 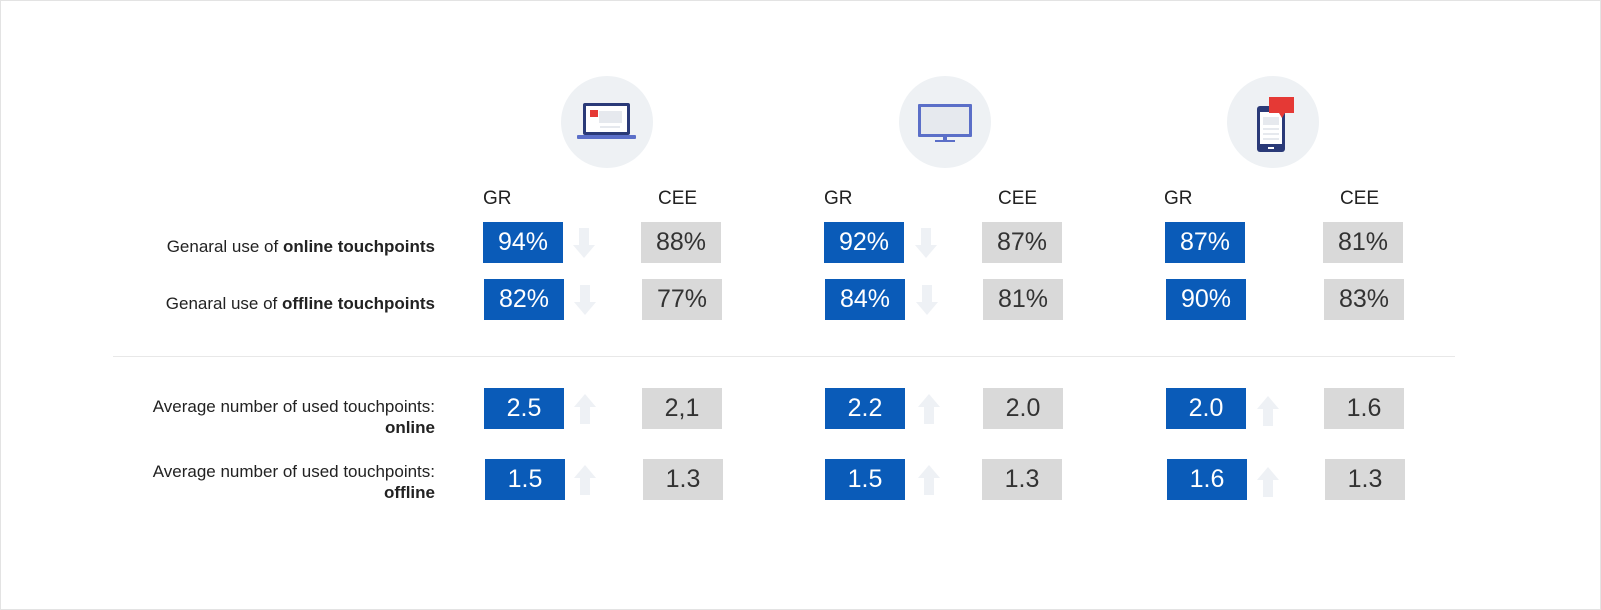 What do you see at coordinates (1206, 299) in the screenshot?
I see `value-box-gr: 90%` at bounding box center [1206, 299].